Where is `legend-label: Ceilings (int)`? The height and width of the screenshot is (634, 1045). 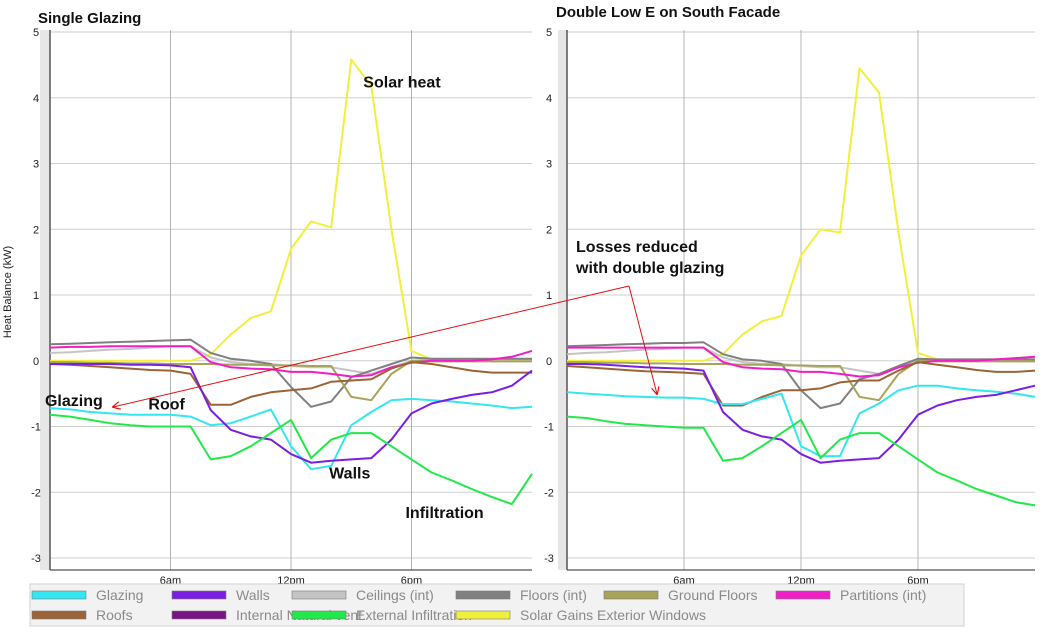
legend-label: Ceilings (int) is located at coordinates (395, 595).